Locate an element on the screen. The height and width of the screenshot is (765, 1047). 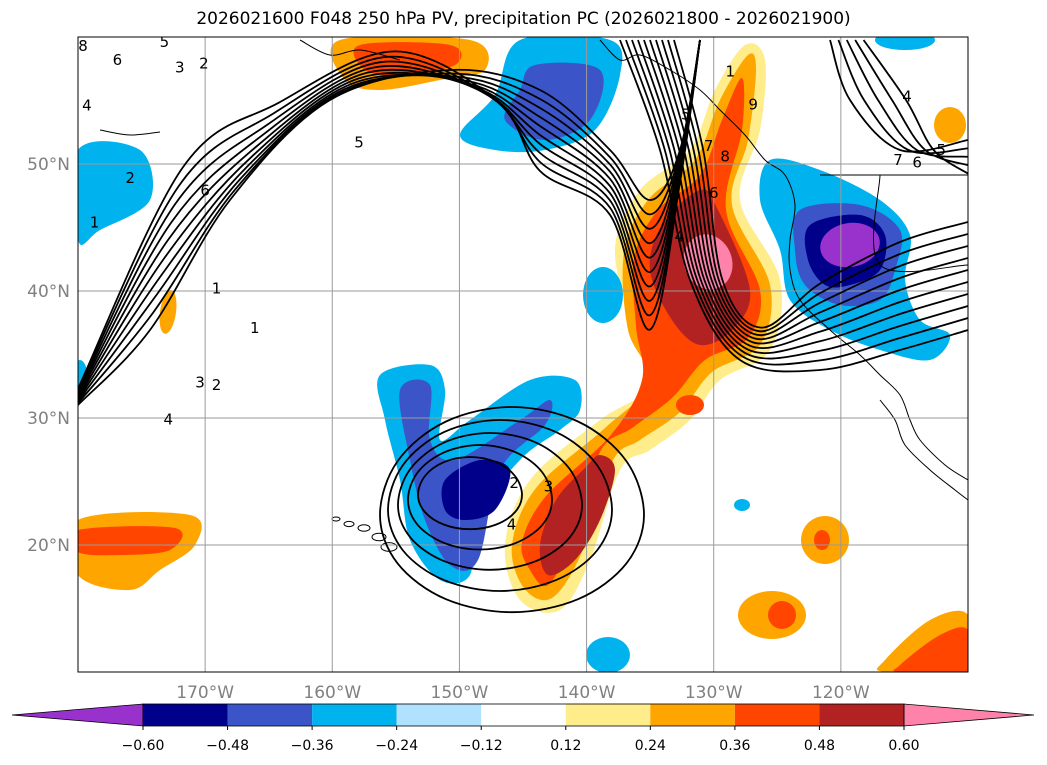
precip-south-red is located at coordinates (782, 615).